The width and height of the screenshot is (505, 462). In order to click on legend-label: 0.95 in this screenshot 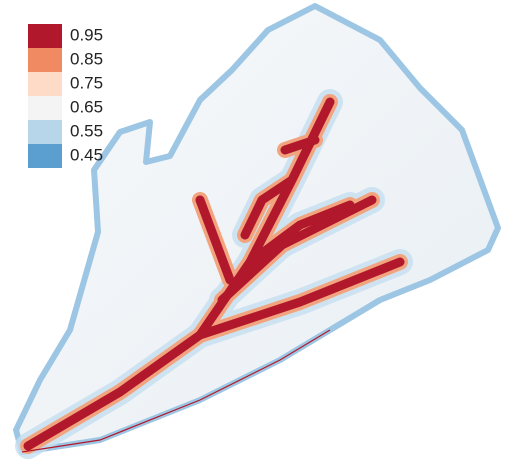, I will do `click(86, 34)`.